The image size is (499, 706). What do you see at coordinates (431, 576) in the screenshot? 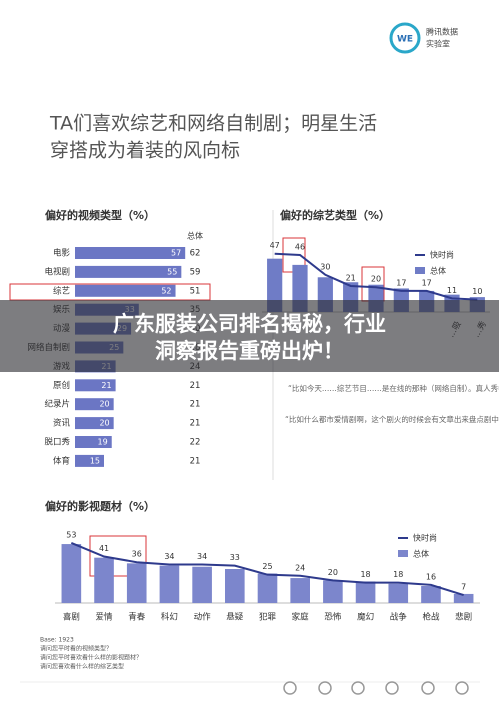
I see `point-label: 16` at bounding box center [431, 576].